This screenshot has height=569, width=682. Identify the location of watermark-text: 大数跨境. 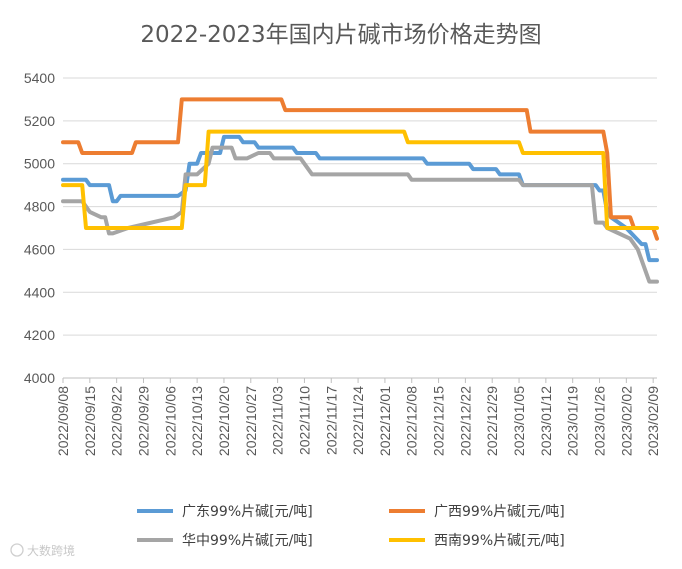
(51, 550).